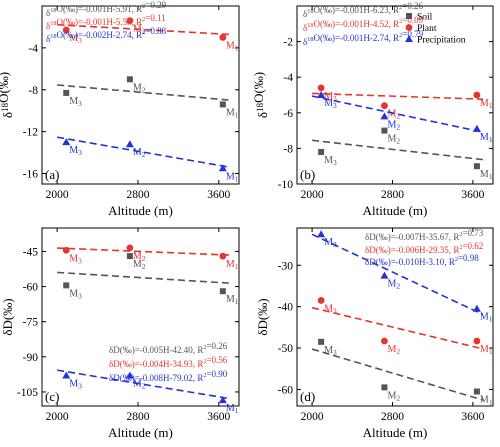 The height and width of the screenshot is (447, 500). What do you see at coordinates (31, 175) in the screenshot?
I see `y-tick-label: -16` at bounding box center [31, 175].